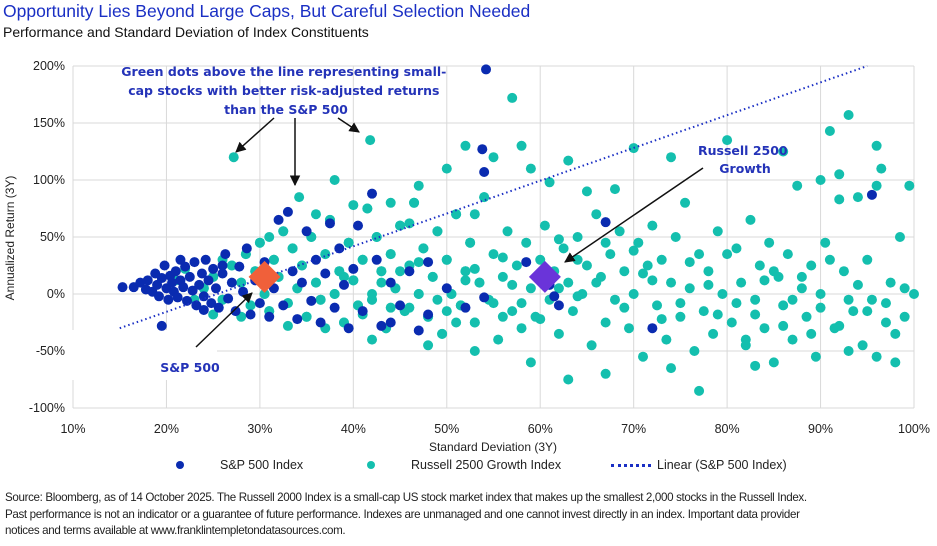 The width and height of the screenshot is (937, 546). What do you see at coordinates (49, 123) in the screenshot?
I see `y-tick-label: 150%` at bounding box center [49, 123].